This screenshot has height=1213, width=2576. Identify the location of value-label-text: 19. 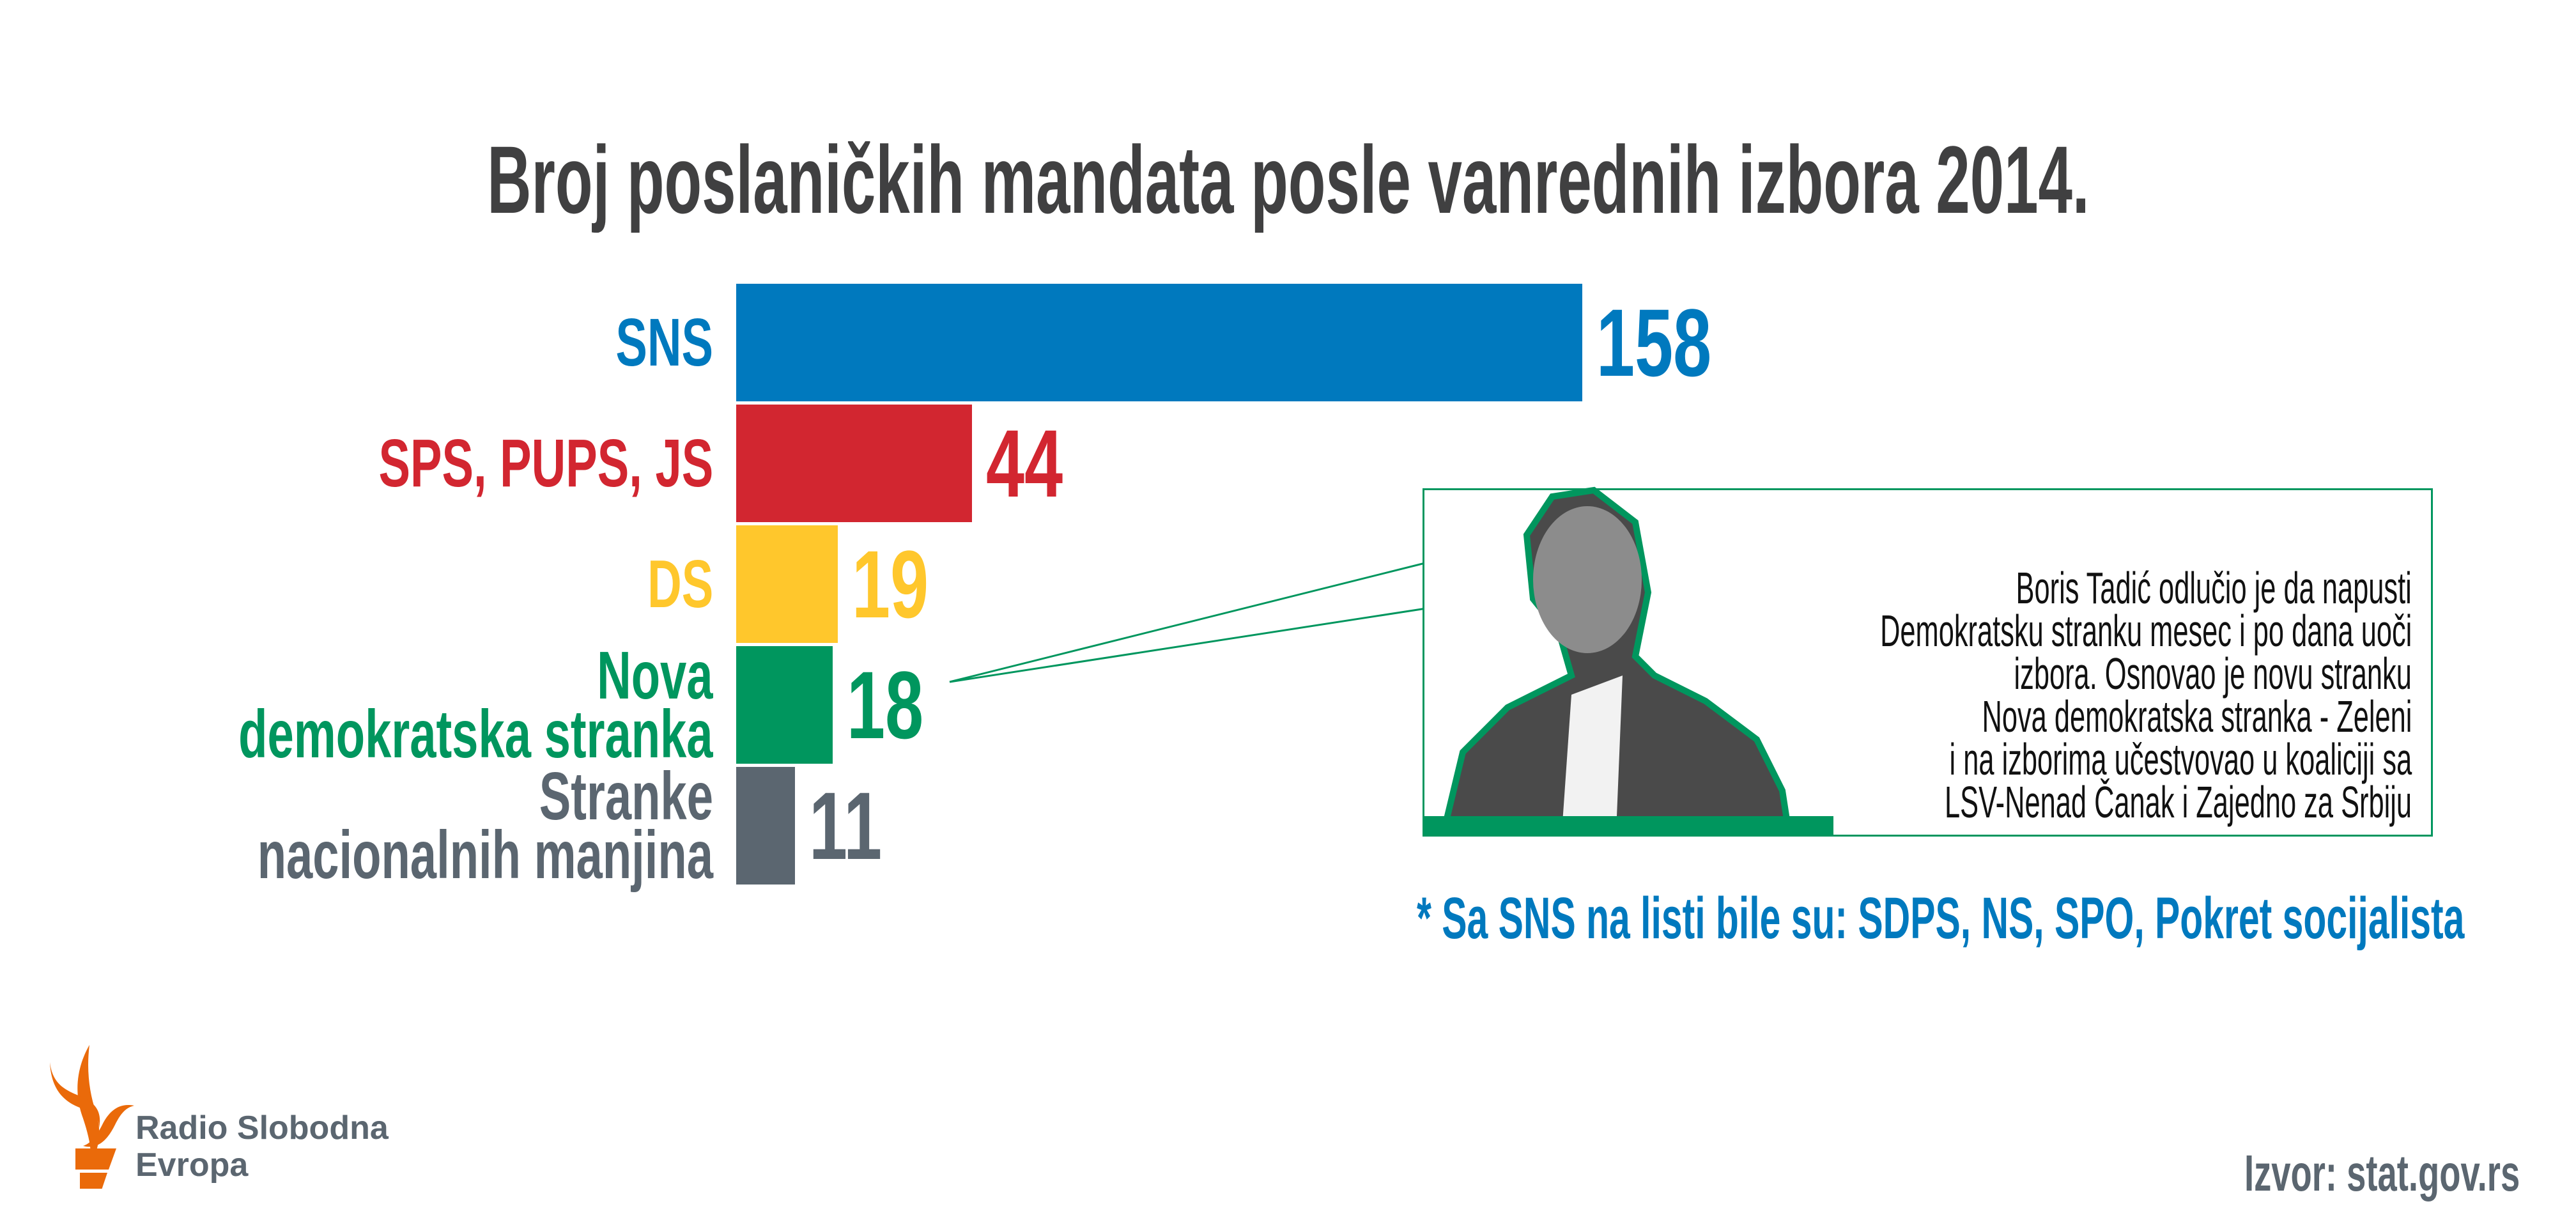
(890, 584).